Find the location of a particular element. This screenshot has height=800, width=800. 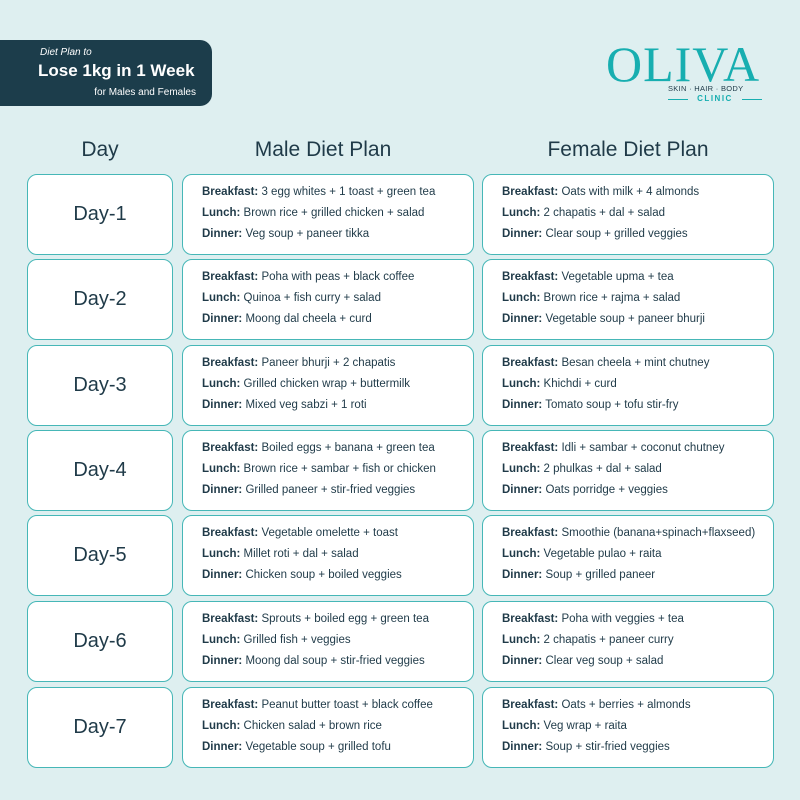

dinner-line: Dinner: Oats porridge + veggies is located at coordinates (585, 490).